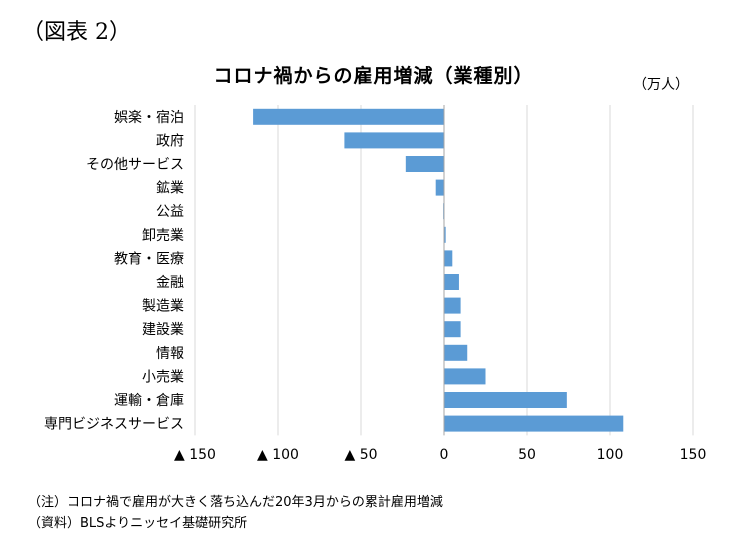  Describe the element at coordinates (163, 377) in the screenshot. I see `category-label: 小売業` at that location.